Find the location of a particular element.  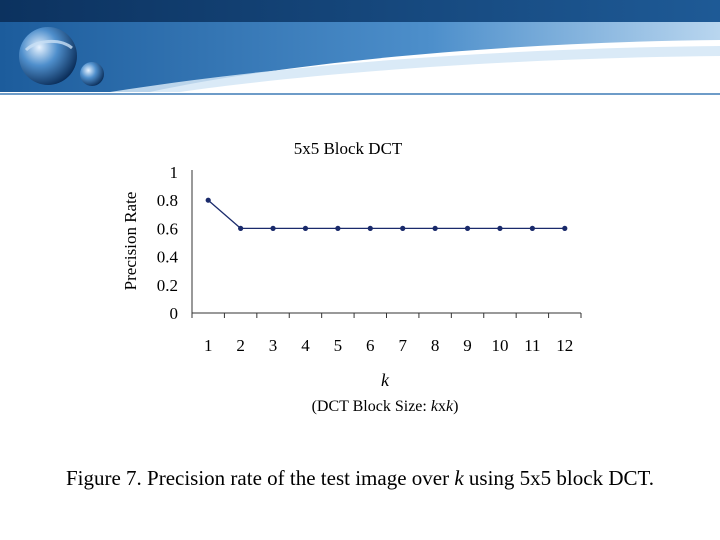

y-tick-label: 1 is located at coordinates (174, 172).